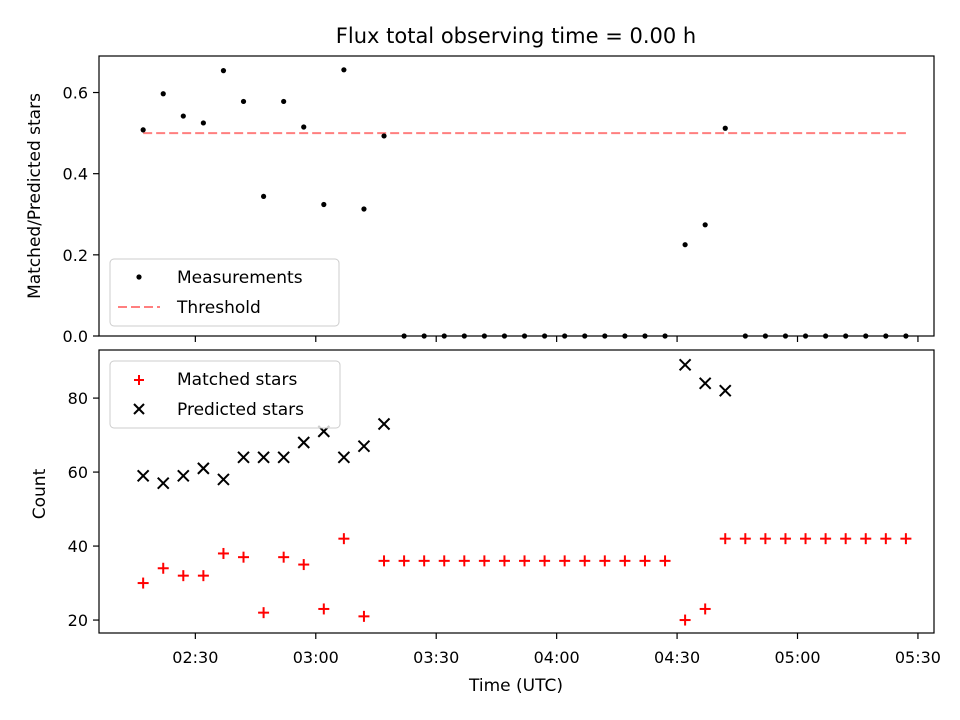 This screenshot has height=720, width=960. Describe the element at coordinates (225, 394) in the screenshot. I see `panel-count-legend: Matched stars Predicted stars` at that location.